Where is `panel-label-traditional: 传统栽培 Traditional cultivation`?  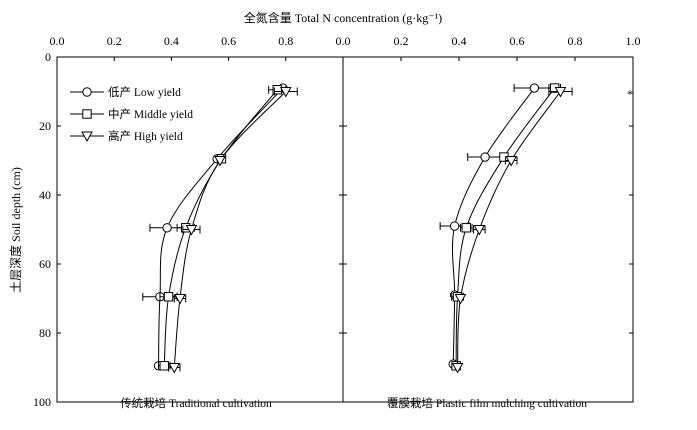
panel-label-traditional: 传统栽培 Traditional cultivation is located at coordinates (196, 403).